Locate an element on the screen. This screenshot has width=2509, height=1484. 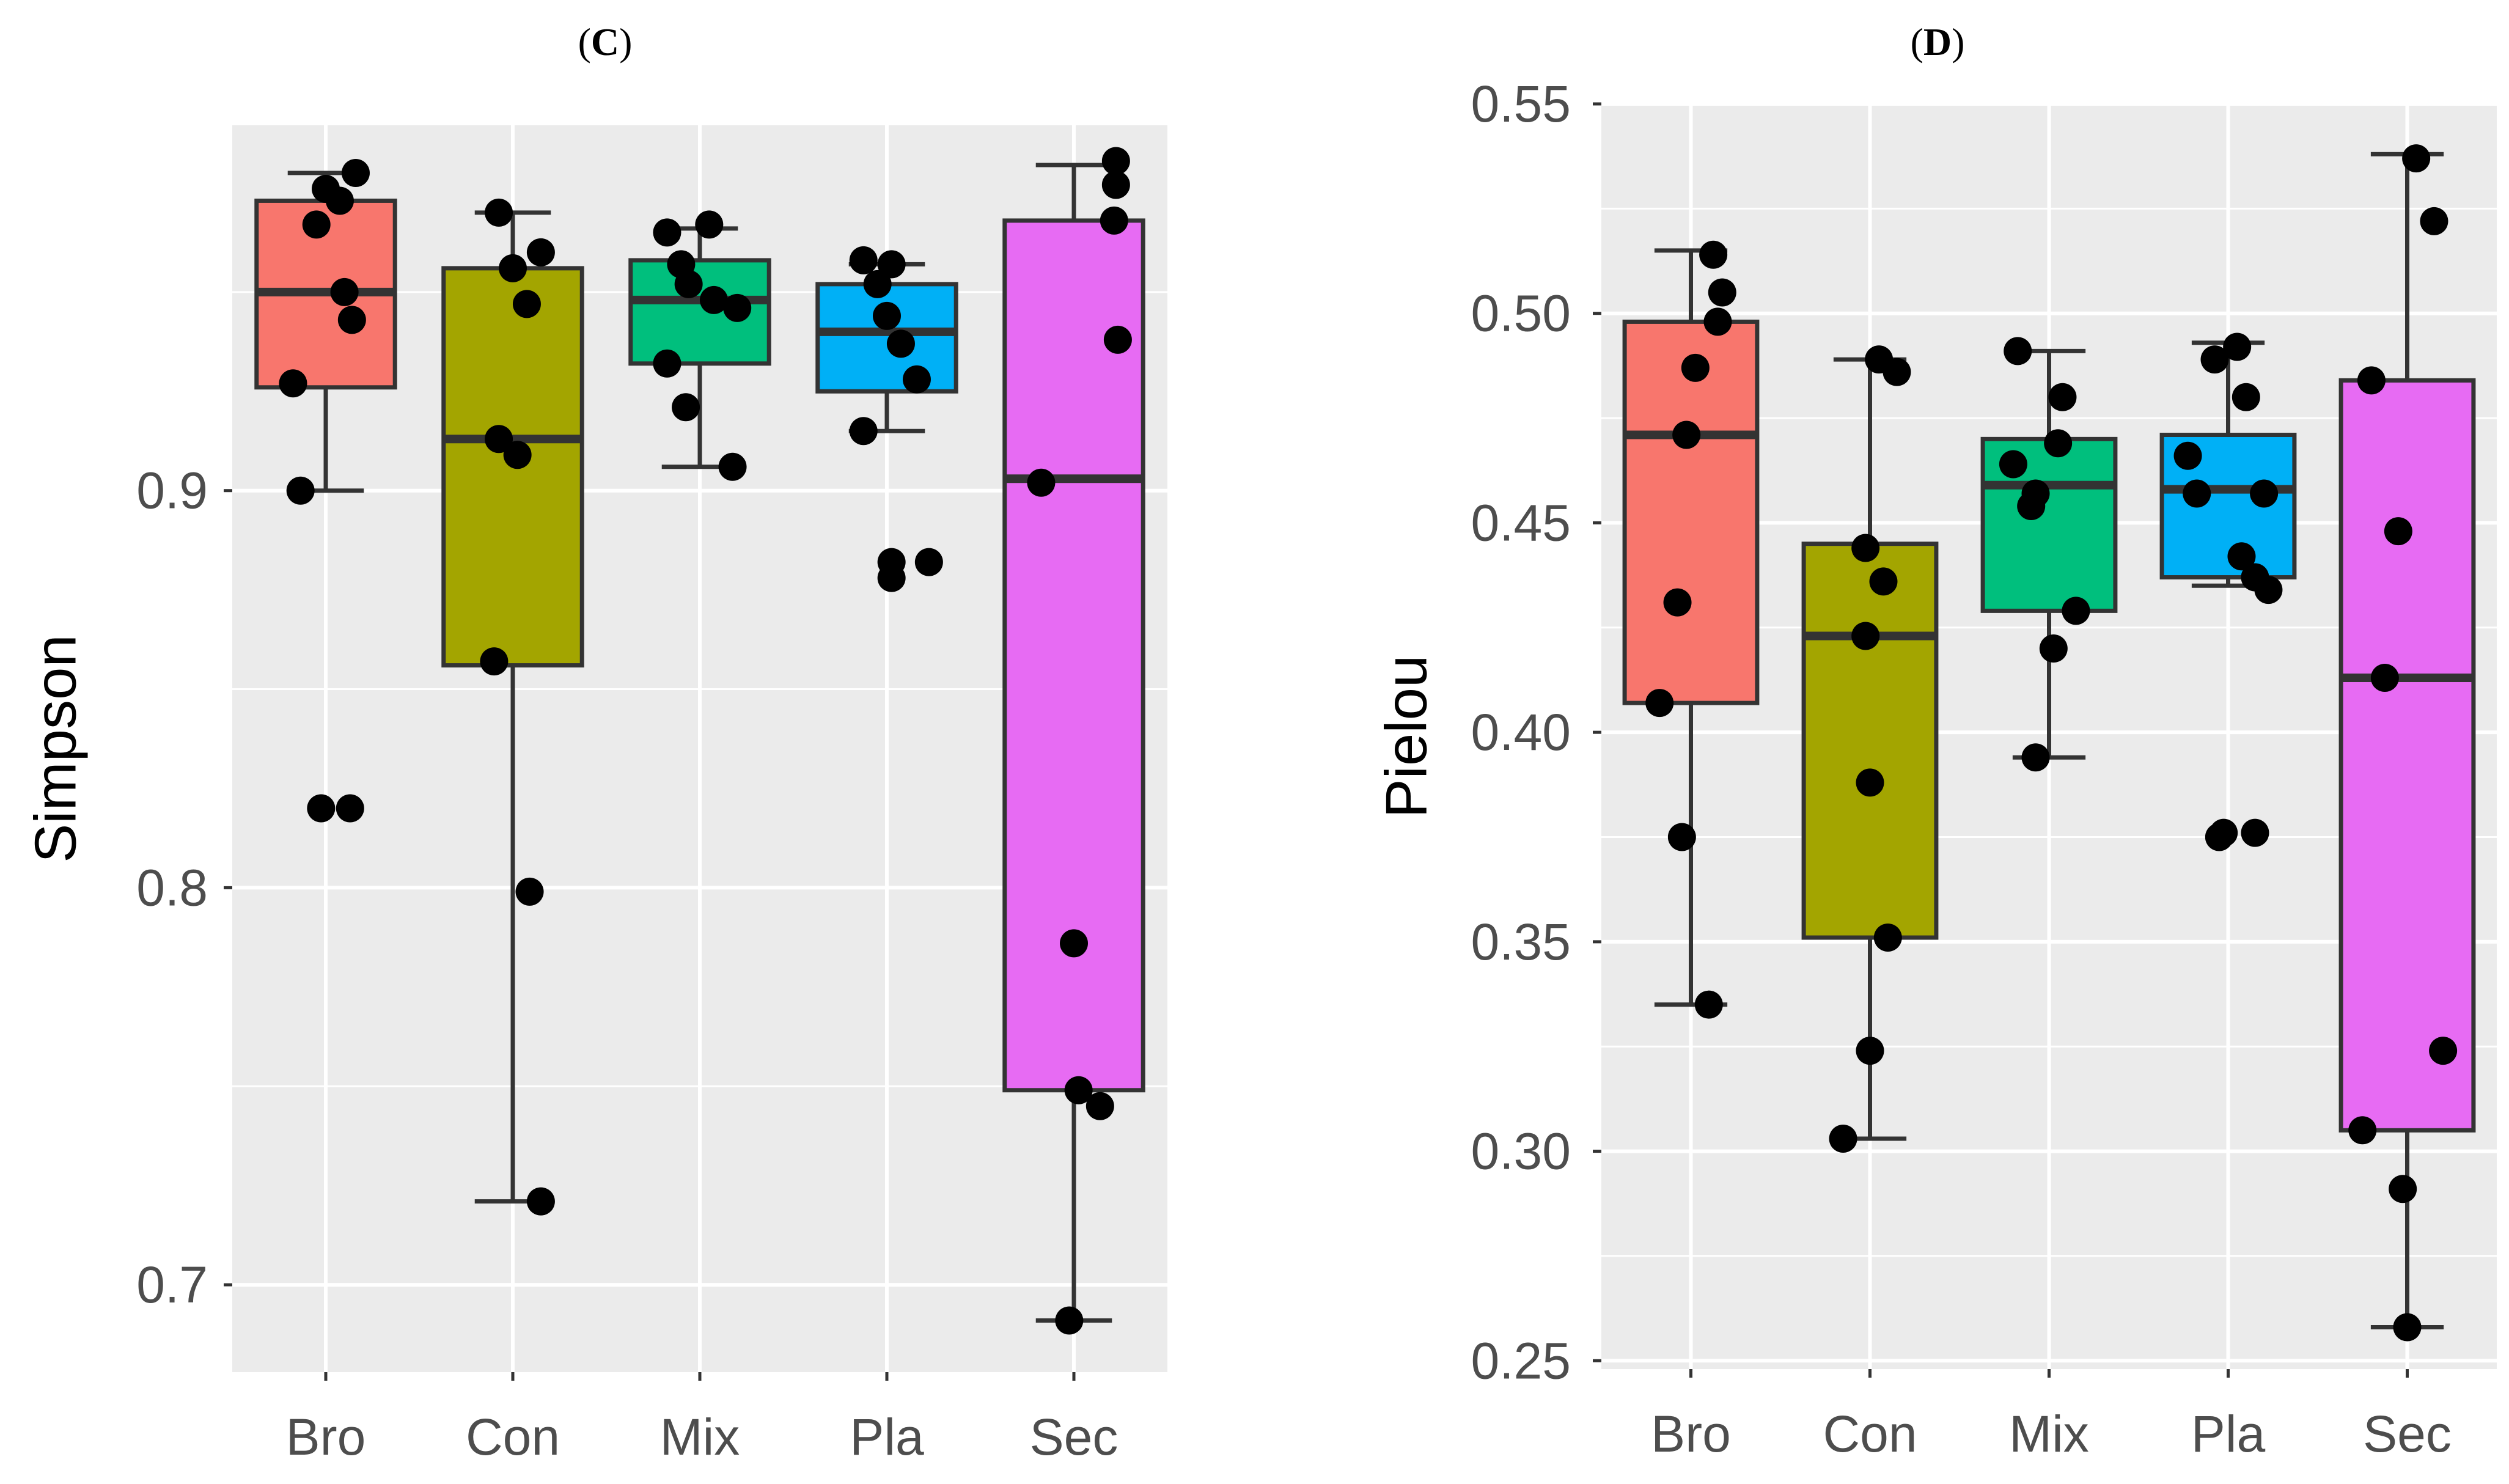
y-tick-label: 0.45 is located at coordinates (1521, 522).